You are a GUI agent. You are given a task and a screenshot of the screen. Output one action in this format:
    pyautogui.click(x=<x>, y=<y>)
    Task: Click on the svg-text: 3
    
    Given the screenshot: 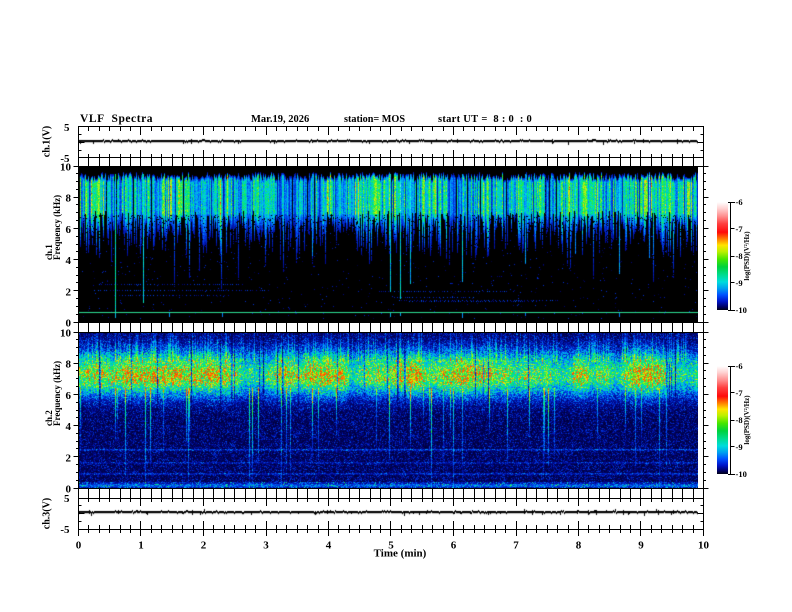 What is the action you would take?
    pyautogui.click(x=266, y=546)
    